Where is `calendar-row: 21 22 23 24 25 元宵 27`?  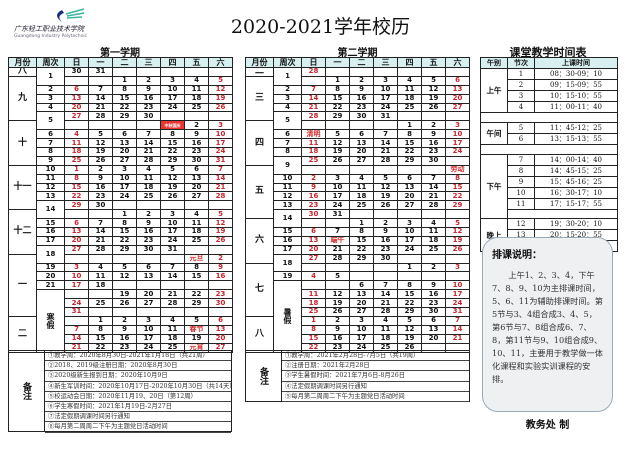
calendar-row: 21 22 23 24 25 元宵 27 is located at coordinates (121, 347).